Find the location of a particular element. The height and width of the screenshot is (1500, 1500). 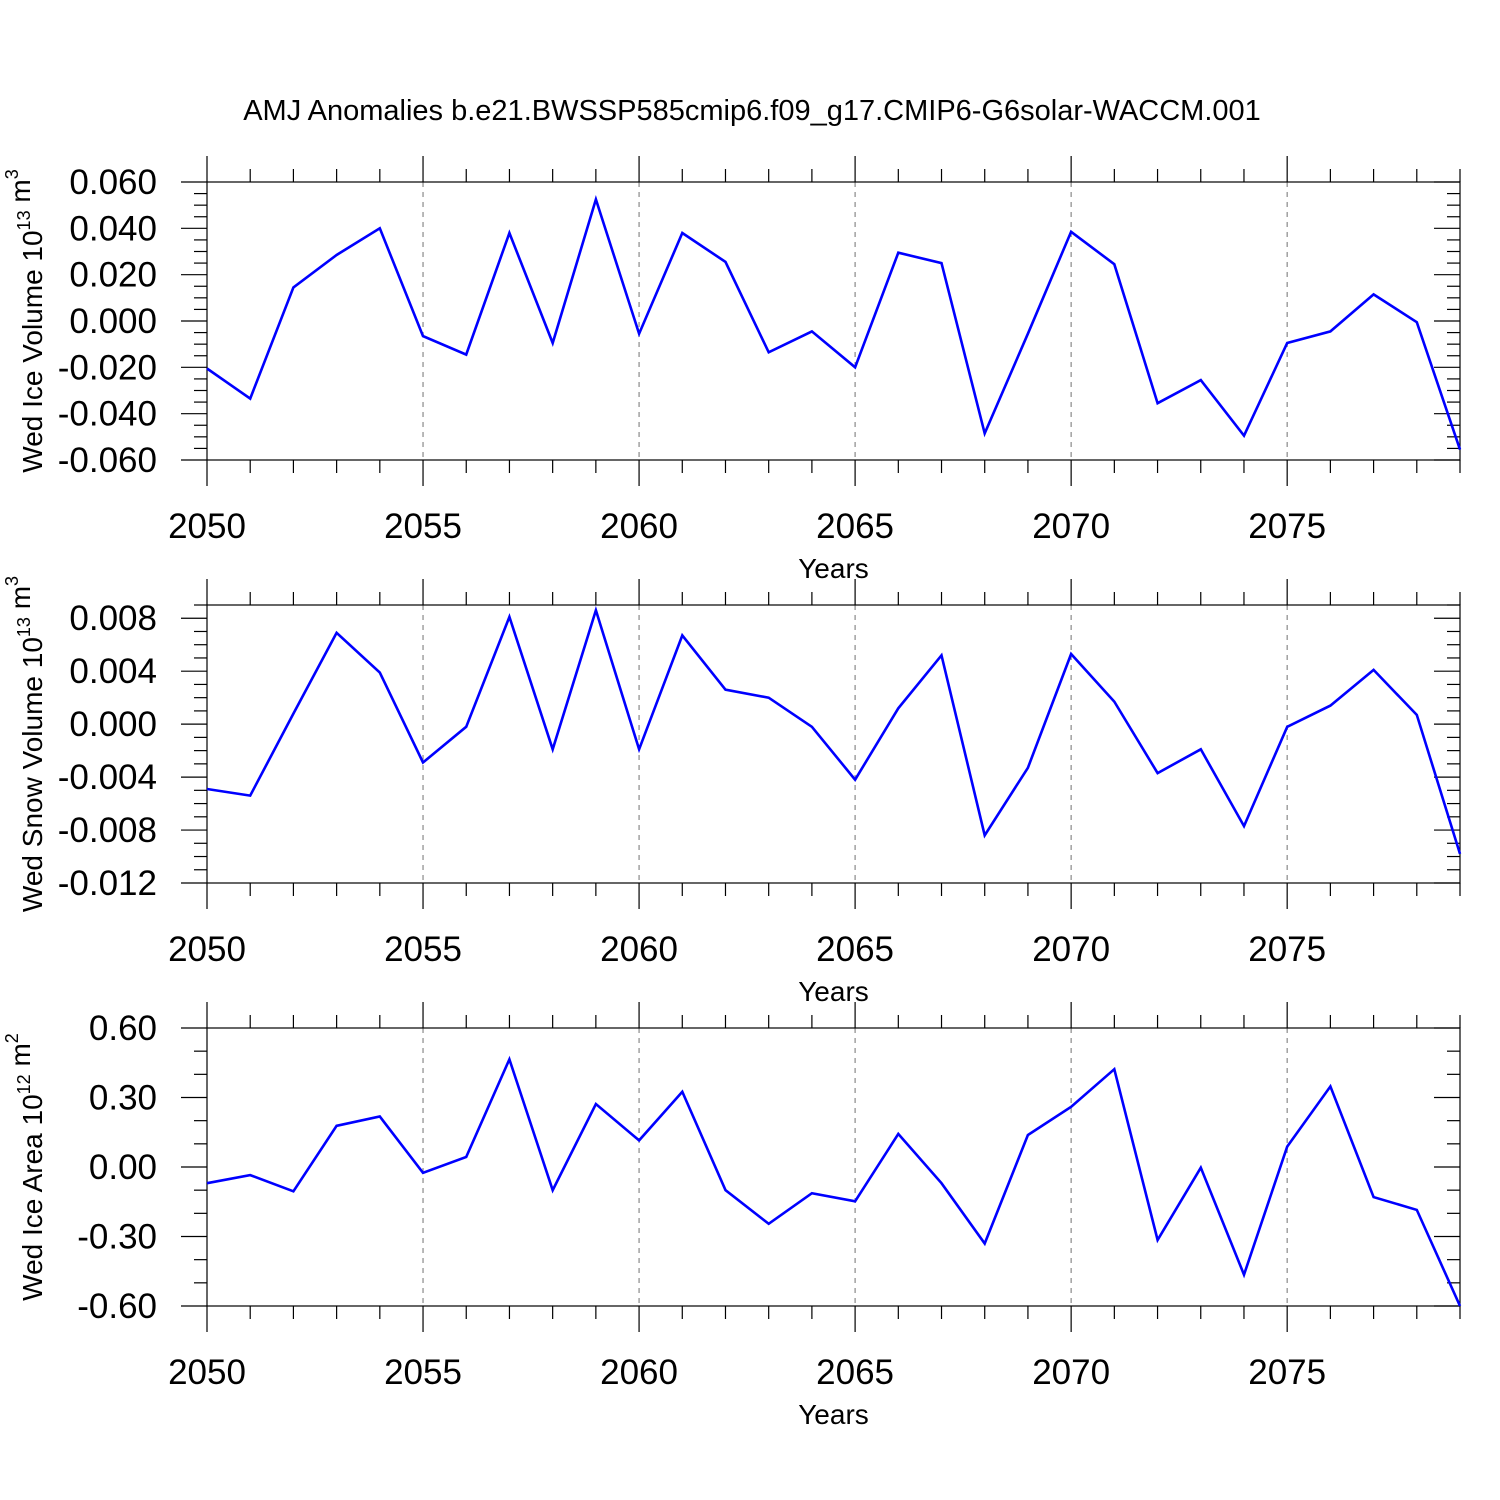

y-tick-label: -0.60 is located at coordinates (117, 1306).